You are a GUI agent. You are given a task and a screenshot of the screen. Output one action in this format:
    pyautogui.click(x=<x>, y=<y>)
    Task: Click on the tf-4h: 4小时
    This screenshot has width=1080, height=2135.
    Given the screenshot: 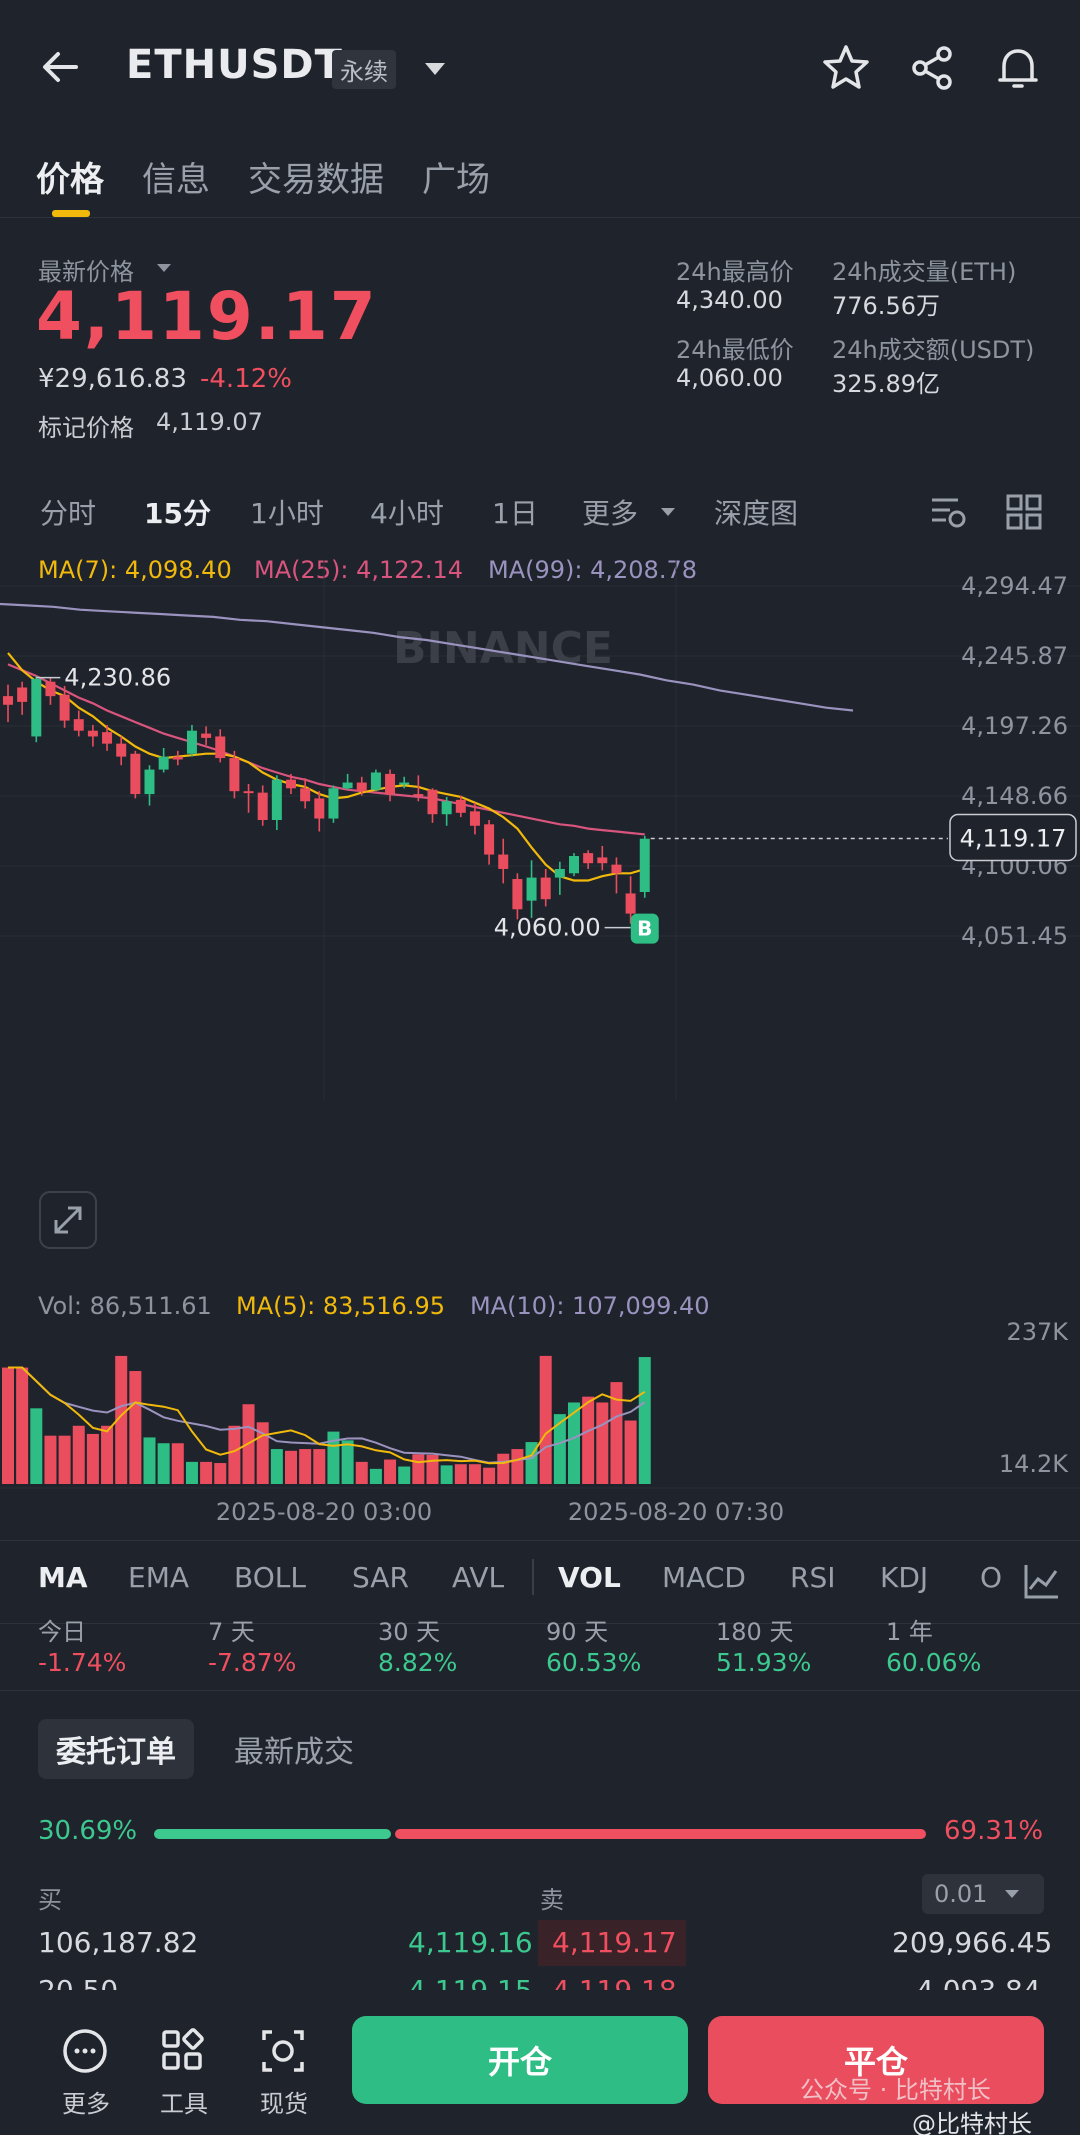 What is the action you would take?
    pyautogui.click(x=407, y=513)
    